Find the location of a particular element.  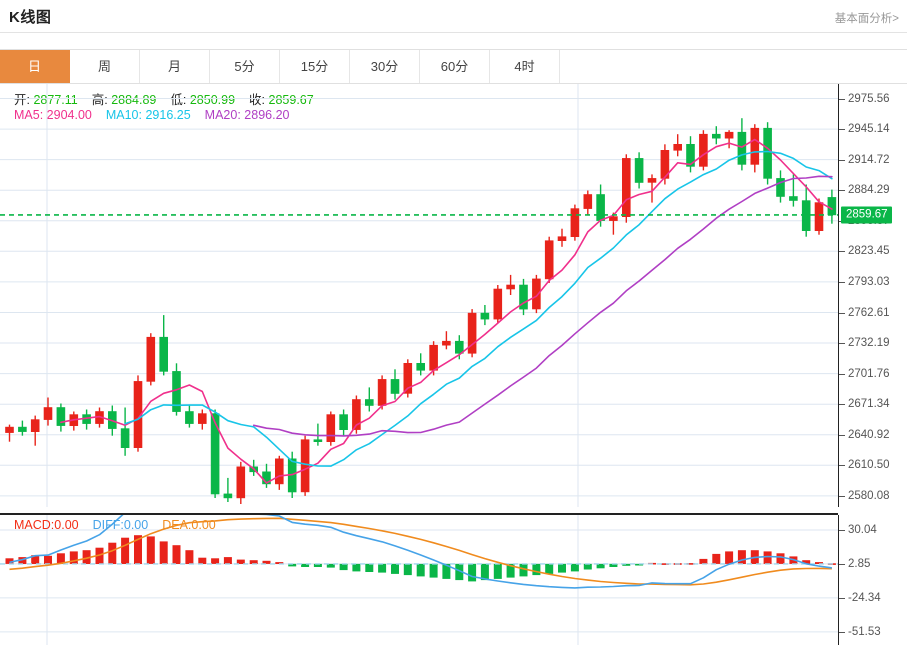

panel-divider is located at coordinates (419, 514).